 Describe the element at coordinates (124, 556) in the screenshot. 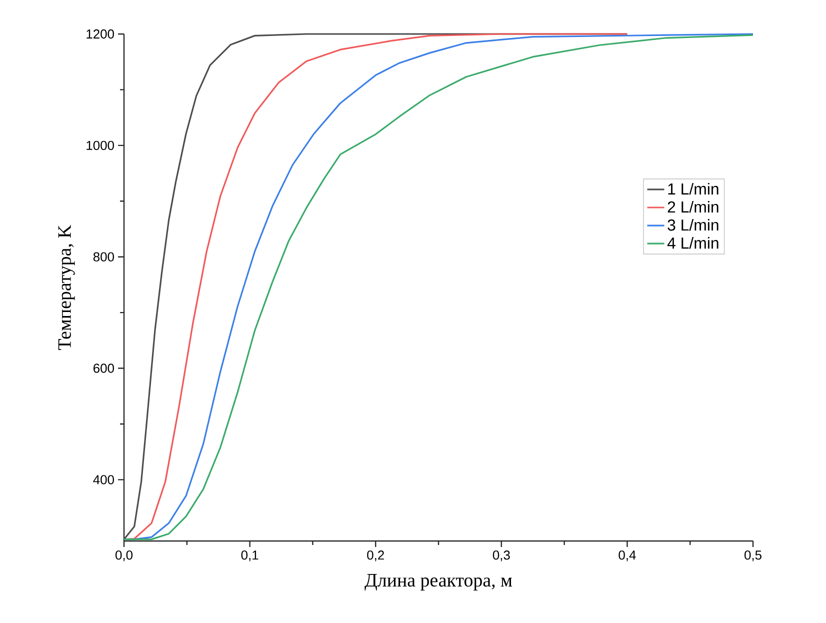

I see `x-tick-label: 0,0` at that location.